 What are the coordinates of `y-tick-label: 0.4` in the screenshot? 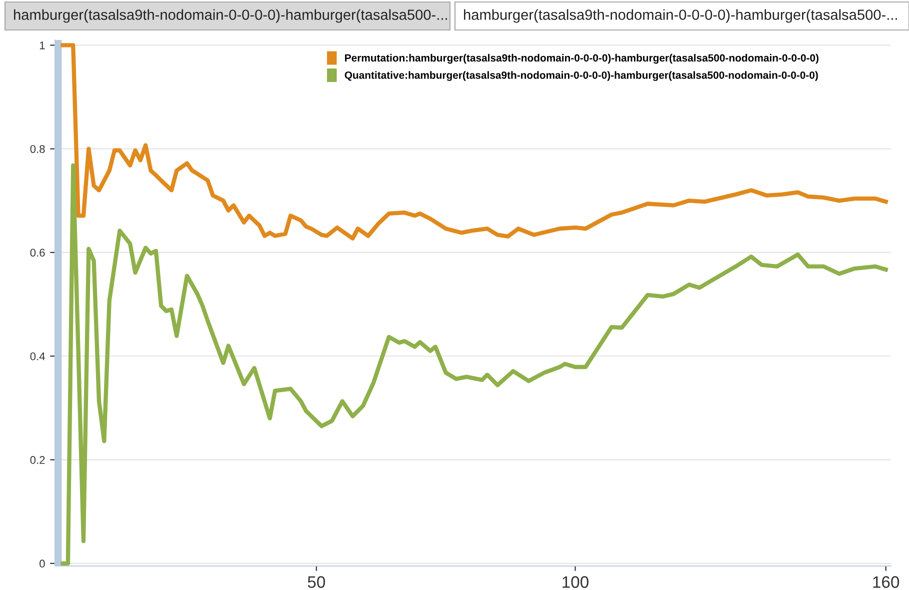 It's located at (37, 356).